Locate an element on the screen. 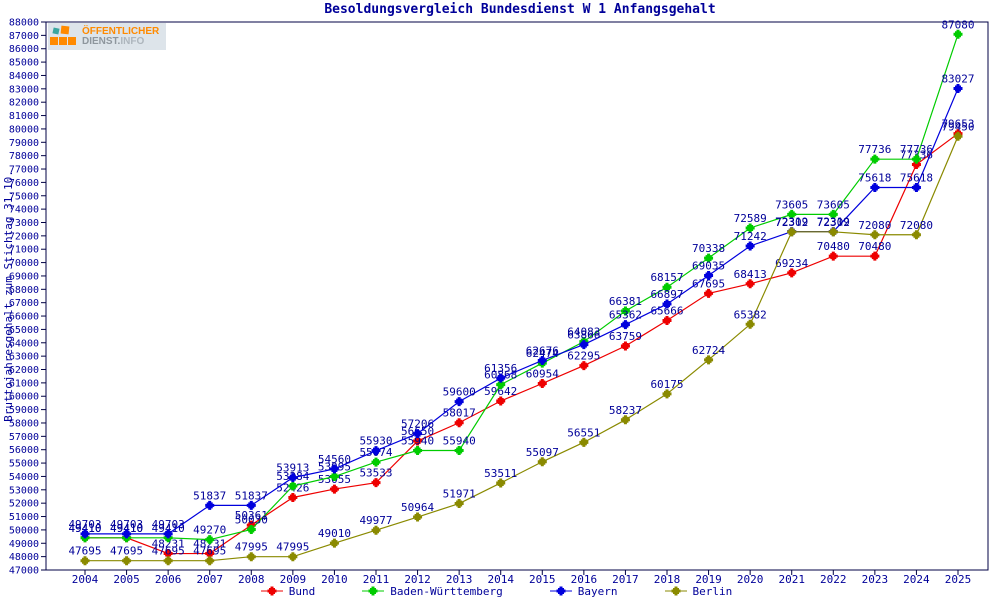 This screenshot has width=1000, height=600. y-axis-tick-label: 56000 is located at coordinates (24, 450).